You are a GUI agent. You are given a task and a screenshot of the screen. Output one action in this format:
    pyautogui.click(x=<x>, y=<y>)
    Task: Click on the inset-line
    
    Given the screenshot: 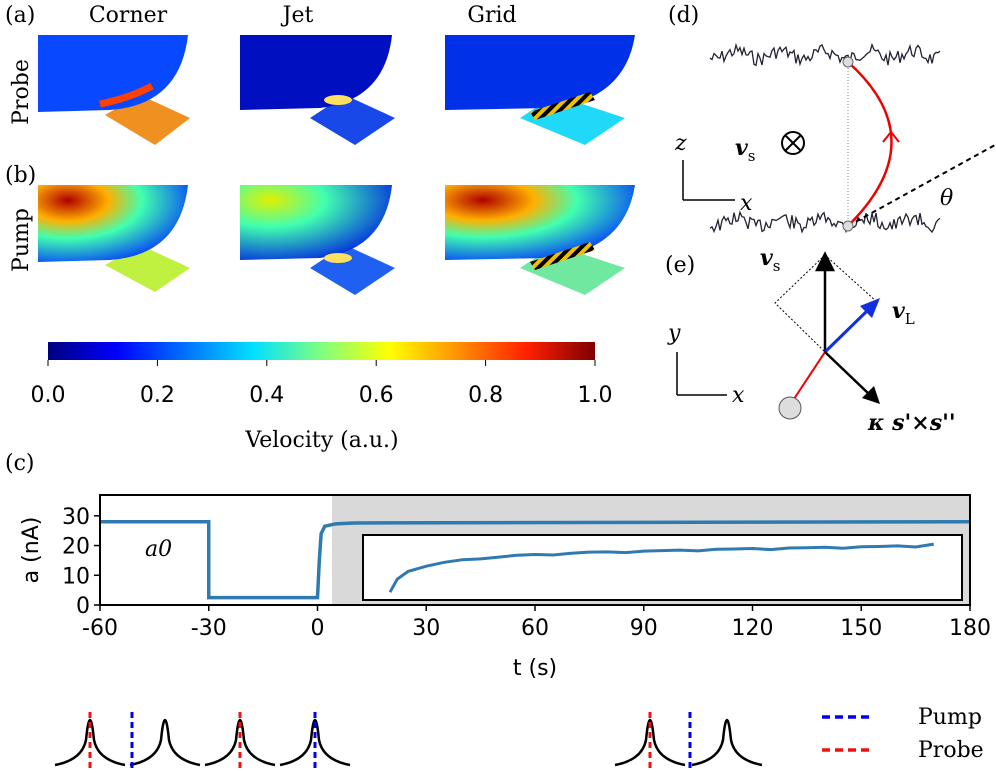 What is the action you would take?
    pyautogui.click(x=661, y=567)
    